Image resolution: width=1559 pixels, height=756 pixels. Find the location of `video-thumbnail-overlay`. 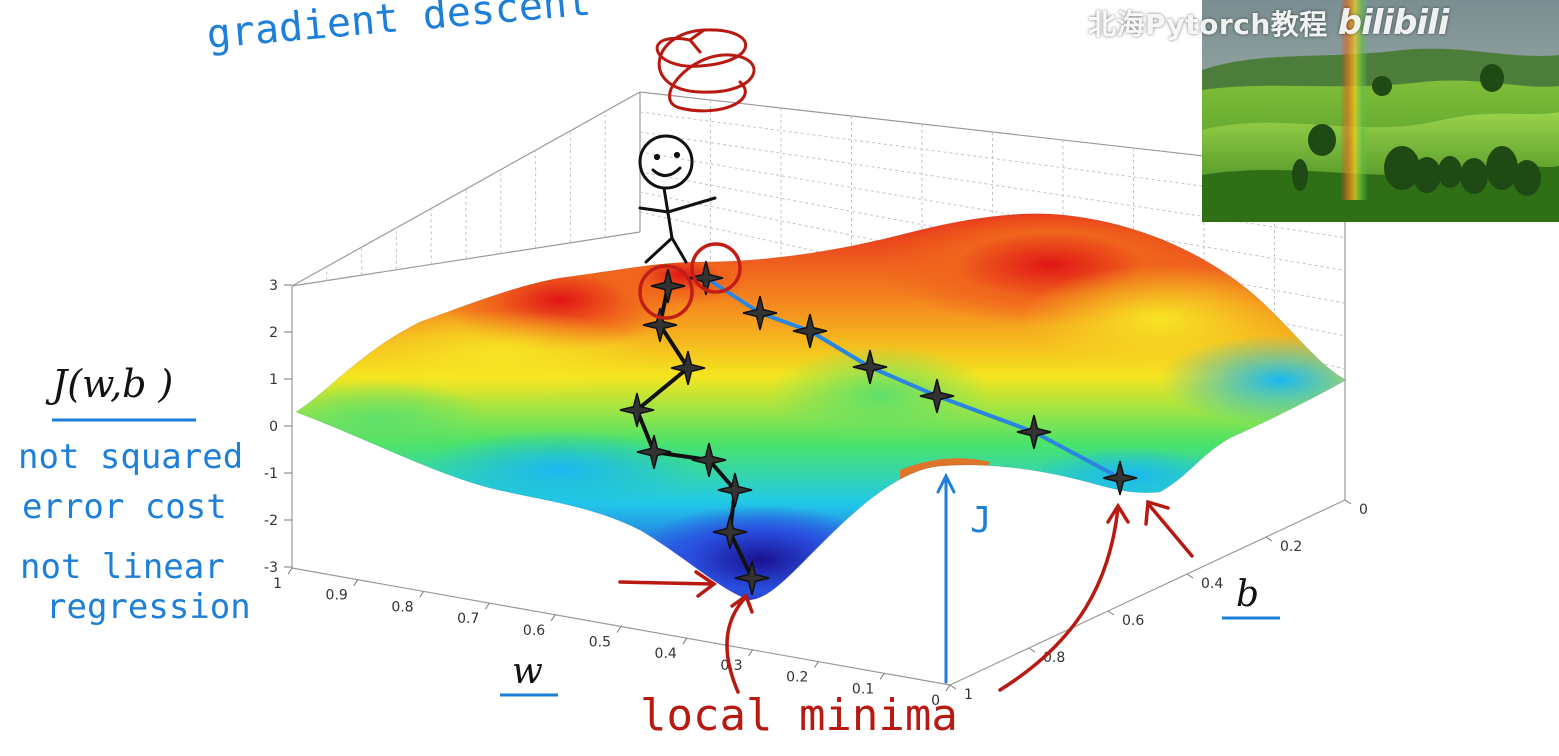

video-thumbnail-overlay is located at coordinates (1380, 111).